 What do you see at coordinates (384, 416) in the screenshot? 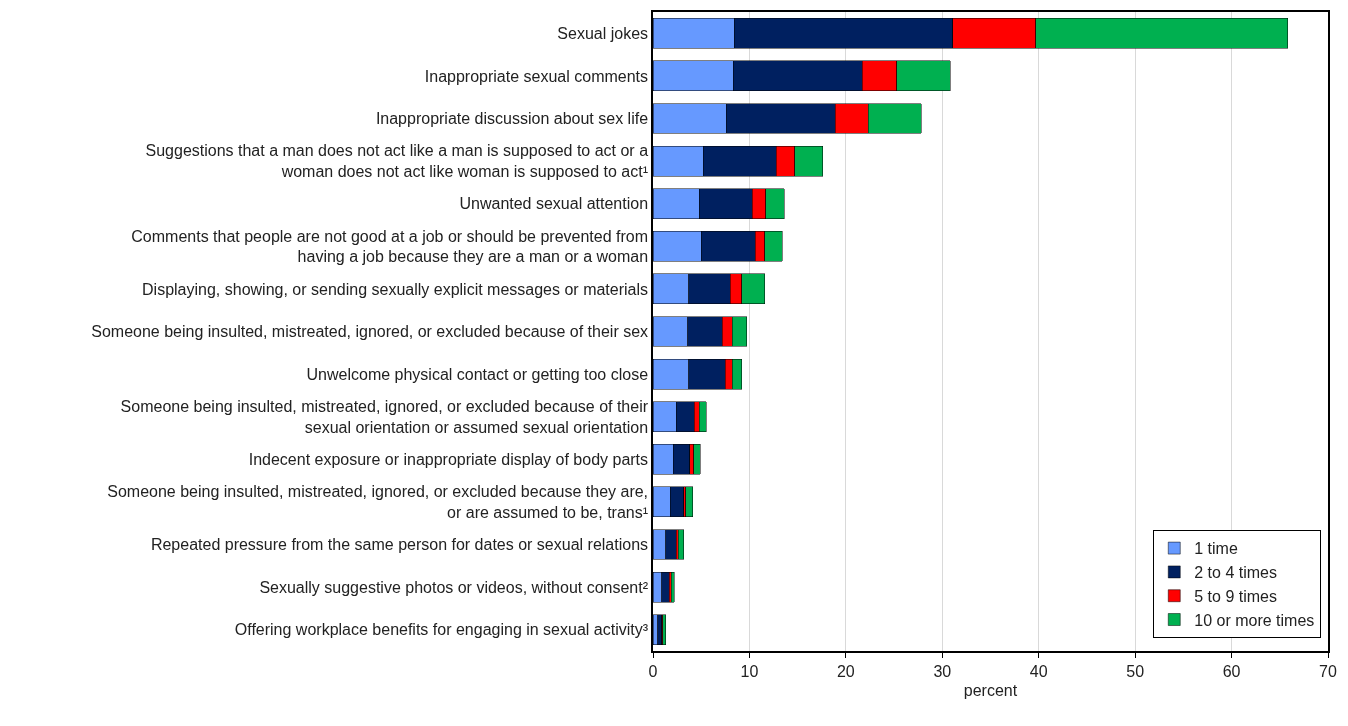
I see `y-tick-label: Someone being insulted, mistreated, ignored, or excluded because of their sexual orientation or assumed sexual orientation` at bounding box center [384, 416].